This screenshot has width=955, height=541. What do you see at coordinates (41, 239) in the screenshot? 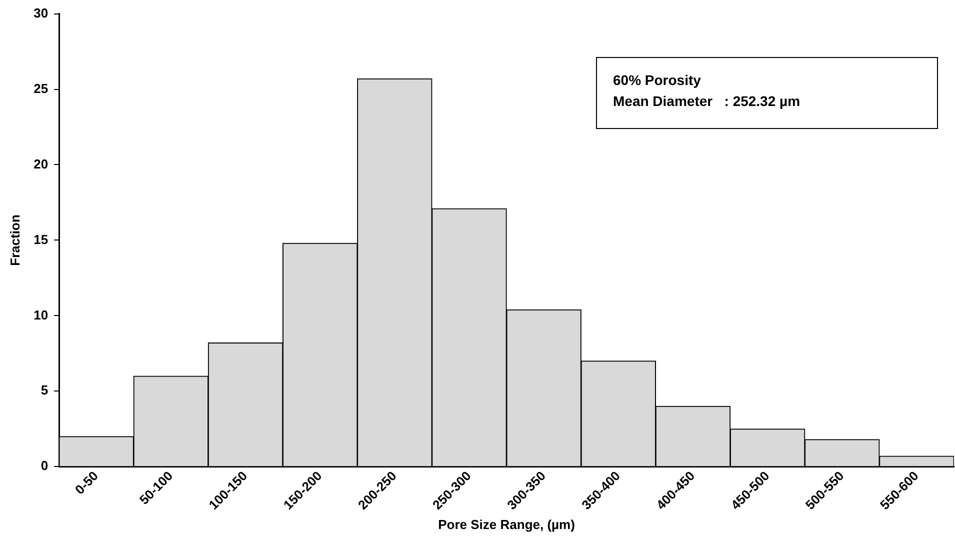
I see `y-tick-label: 15` at bounding box center [41, 239].